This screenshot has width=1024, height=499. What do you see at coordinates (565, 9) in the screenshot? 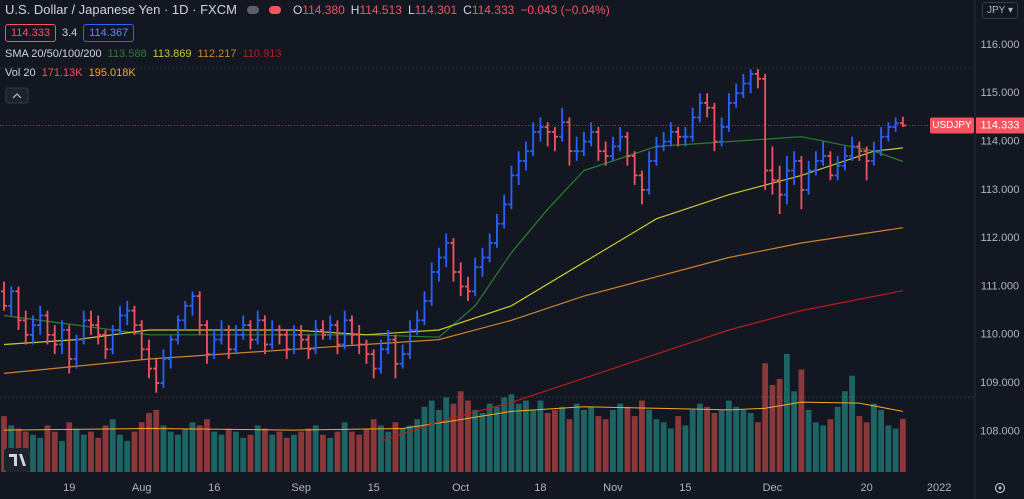
I see `change: −0.043 (−0.04%)` at bounding box center [565, 9].